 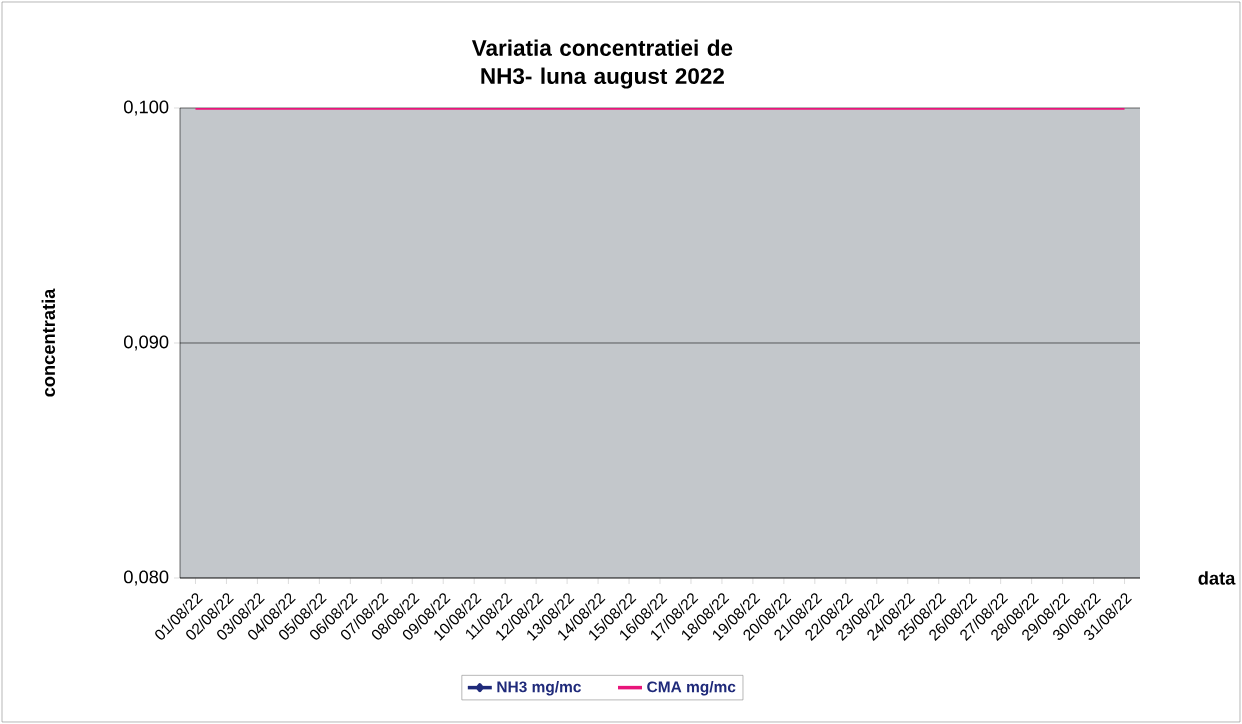 I want to click on x-axis-title: data, so click(x=1217, y=578).